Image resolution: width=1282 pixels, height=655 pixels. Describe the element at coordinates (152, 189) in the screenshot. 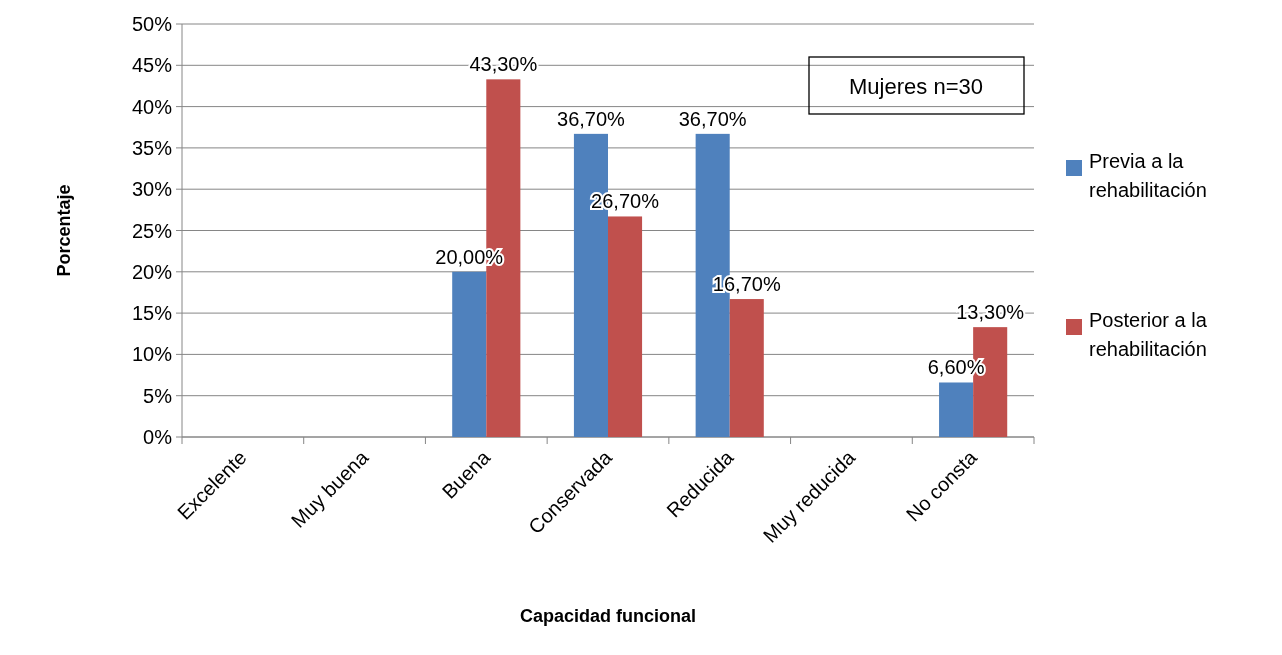

I see `y-tick-label: 30%` at that location.